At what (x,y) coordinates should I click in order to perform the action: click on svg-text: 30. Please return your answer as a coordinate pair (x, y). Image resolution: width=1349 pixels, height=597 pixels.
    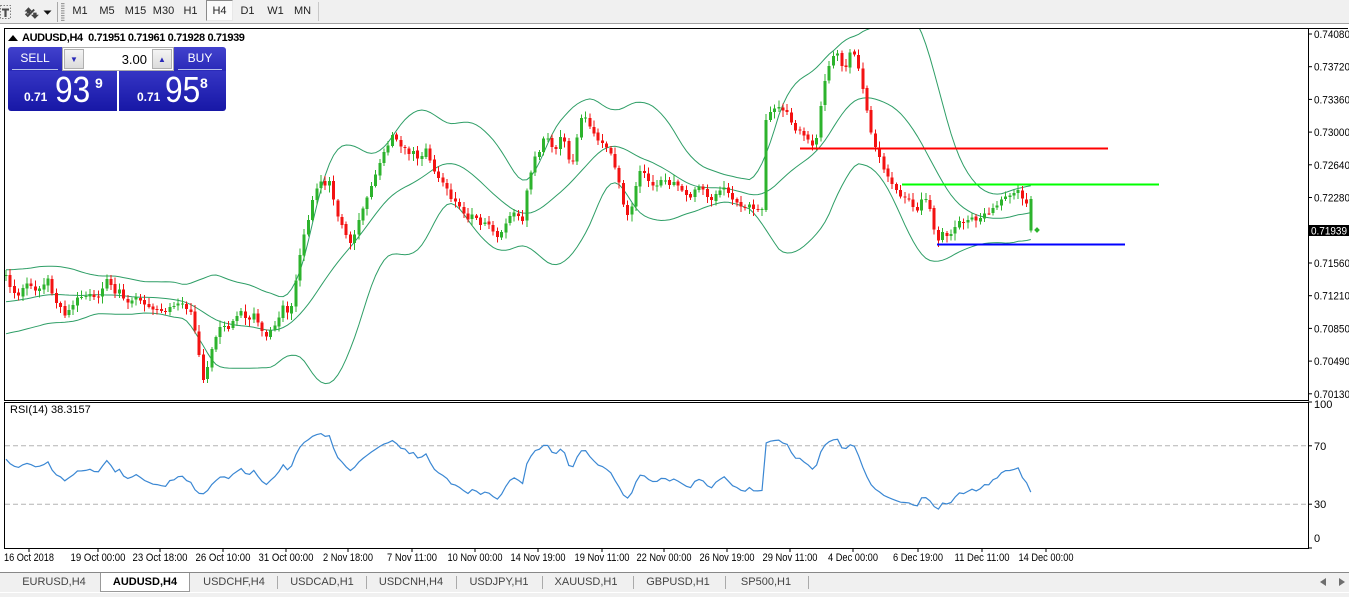
    Looking at the image, I should click on (1320, 505).